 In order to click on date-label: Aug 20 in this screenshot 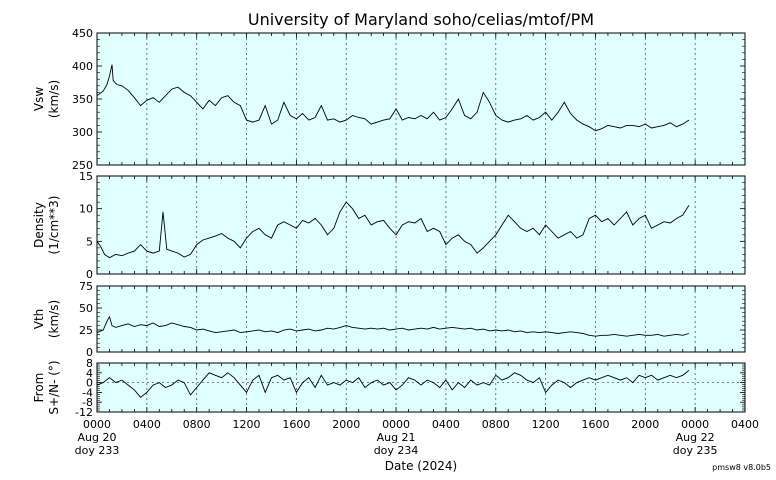, I will do `click(97, 437)`.